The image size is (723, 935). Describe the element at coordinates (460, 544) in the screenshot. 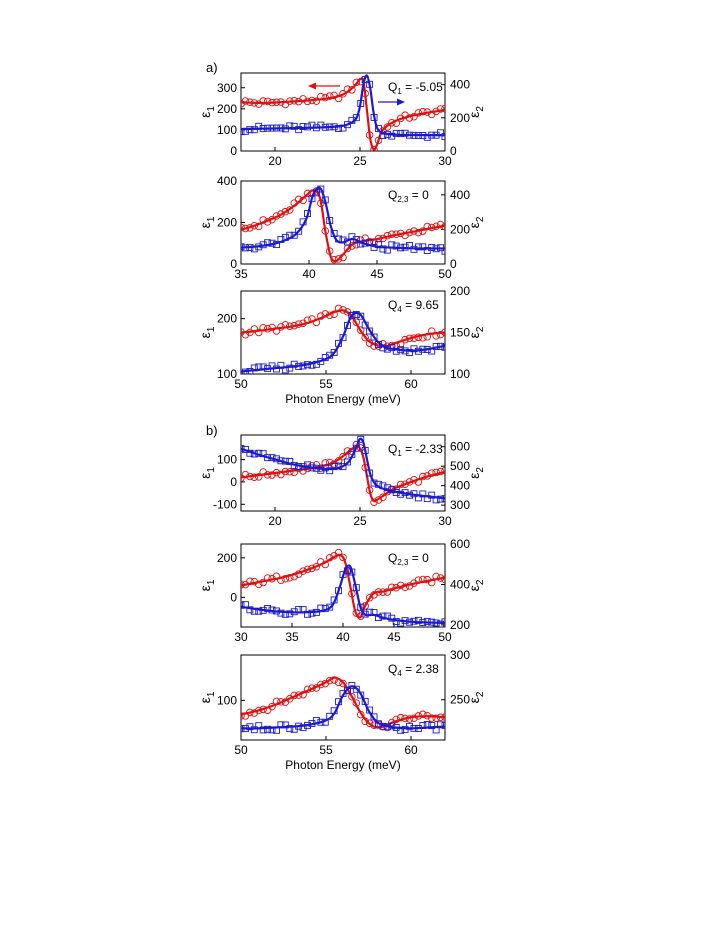

I see `right-y-tick-label: 600` at that location.